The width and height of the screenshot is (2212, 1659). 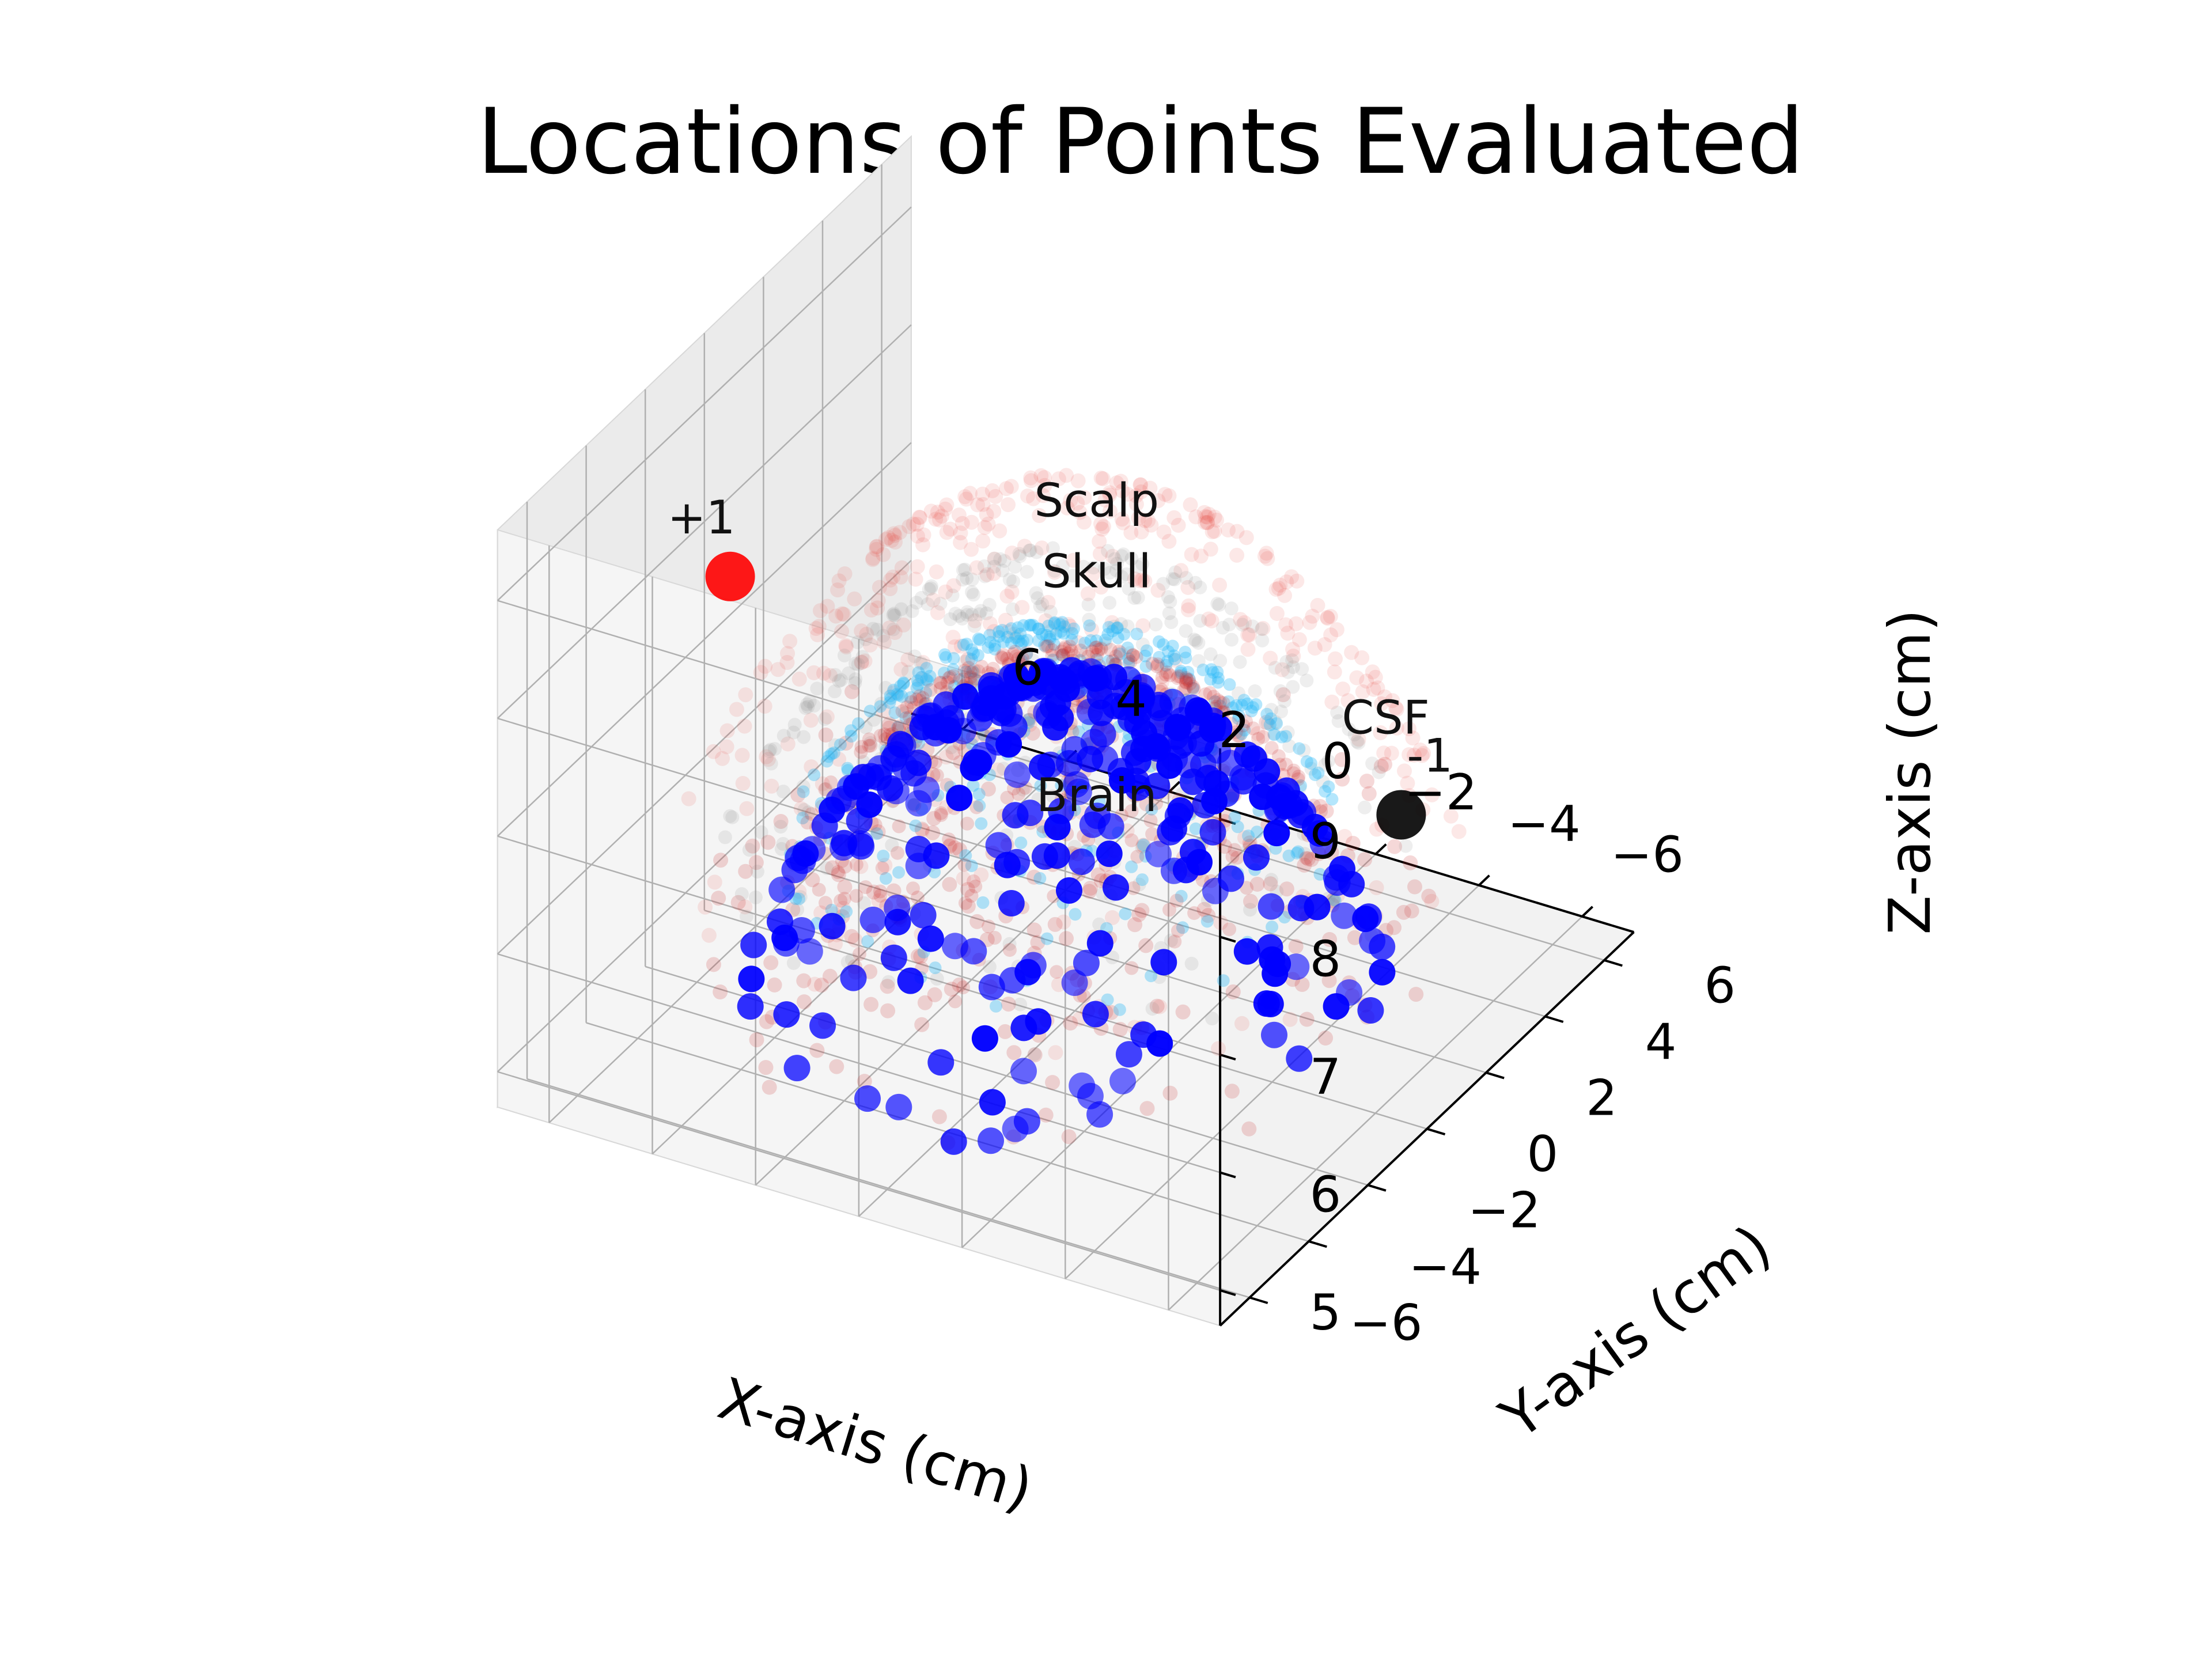 I want to click on x-tick-label: 6, so click(x=1028, y=667).